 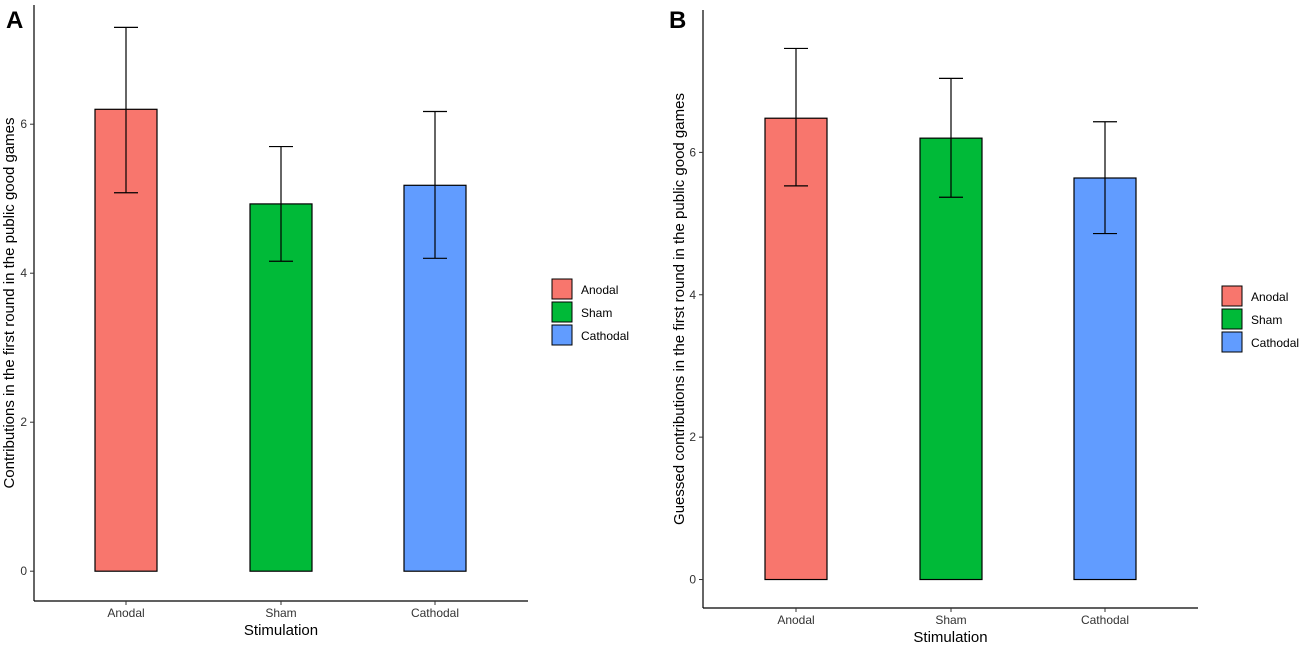 I want to click on bar-cathodal, so click(x=1105, y=379).